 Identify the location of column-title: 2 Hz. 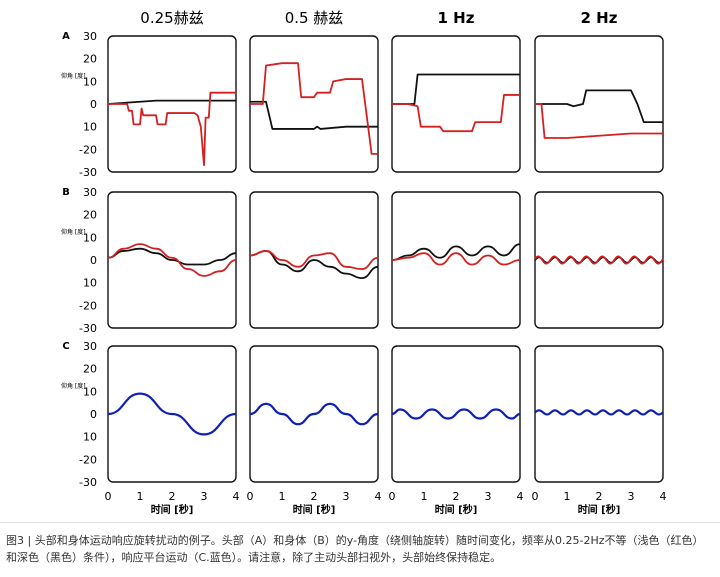
(599, 18).